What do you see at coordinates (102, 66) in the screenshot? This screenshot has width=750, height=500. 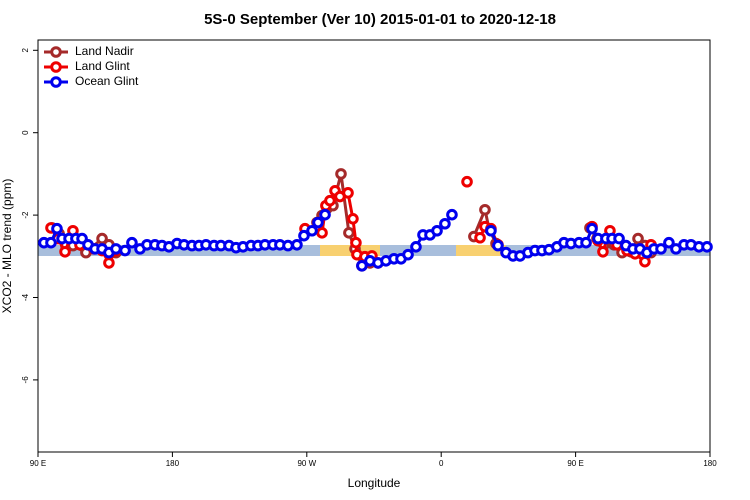 I see `legend-label: Land Glint` at bounding box center [102, 66].